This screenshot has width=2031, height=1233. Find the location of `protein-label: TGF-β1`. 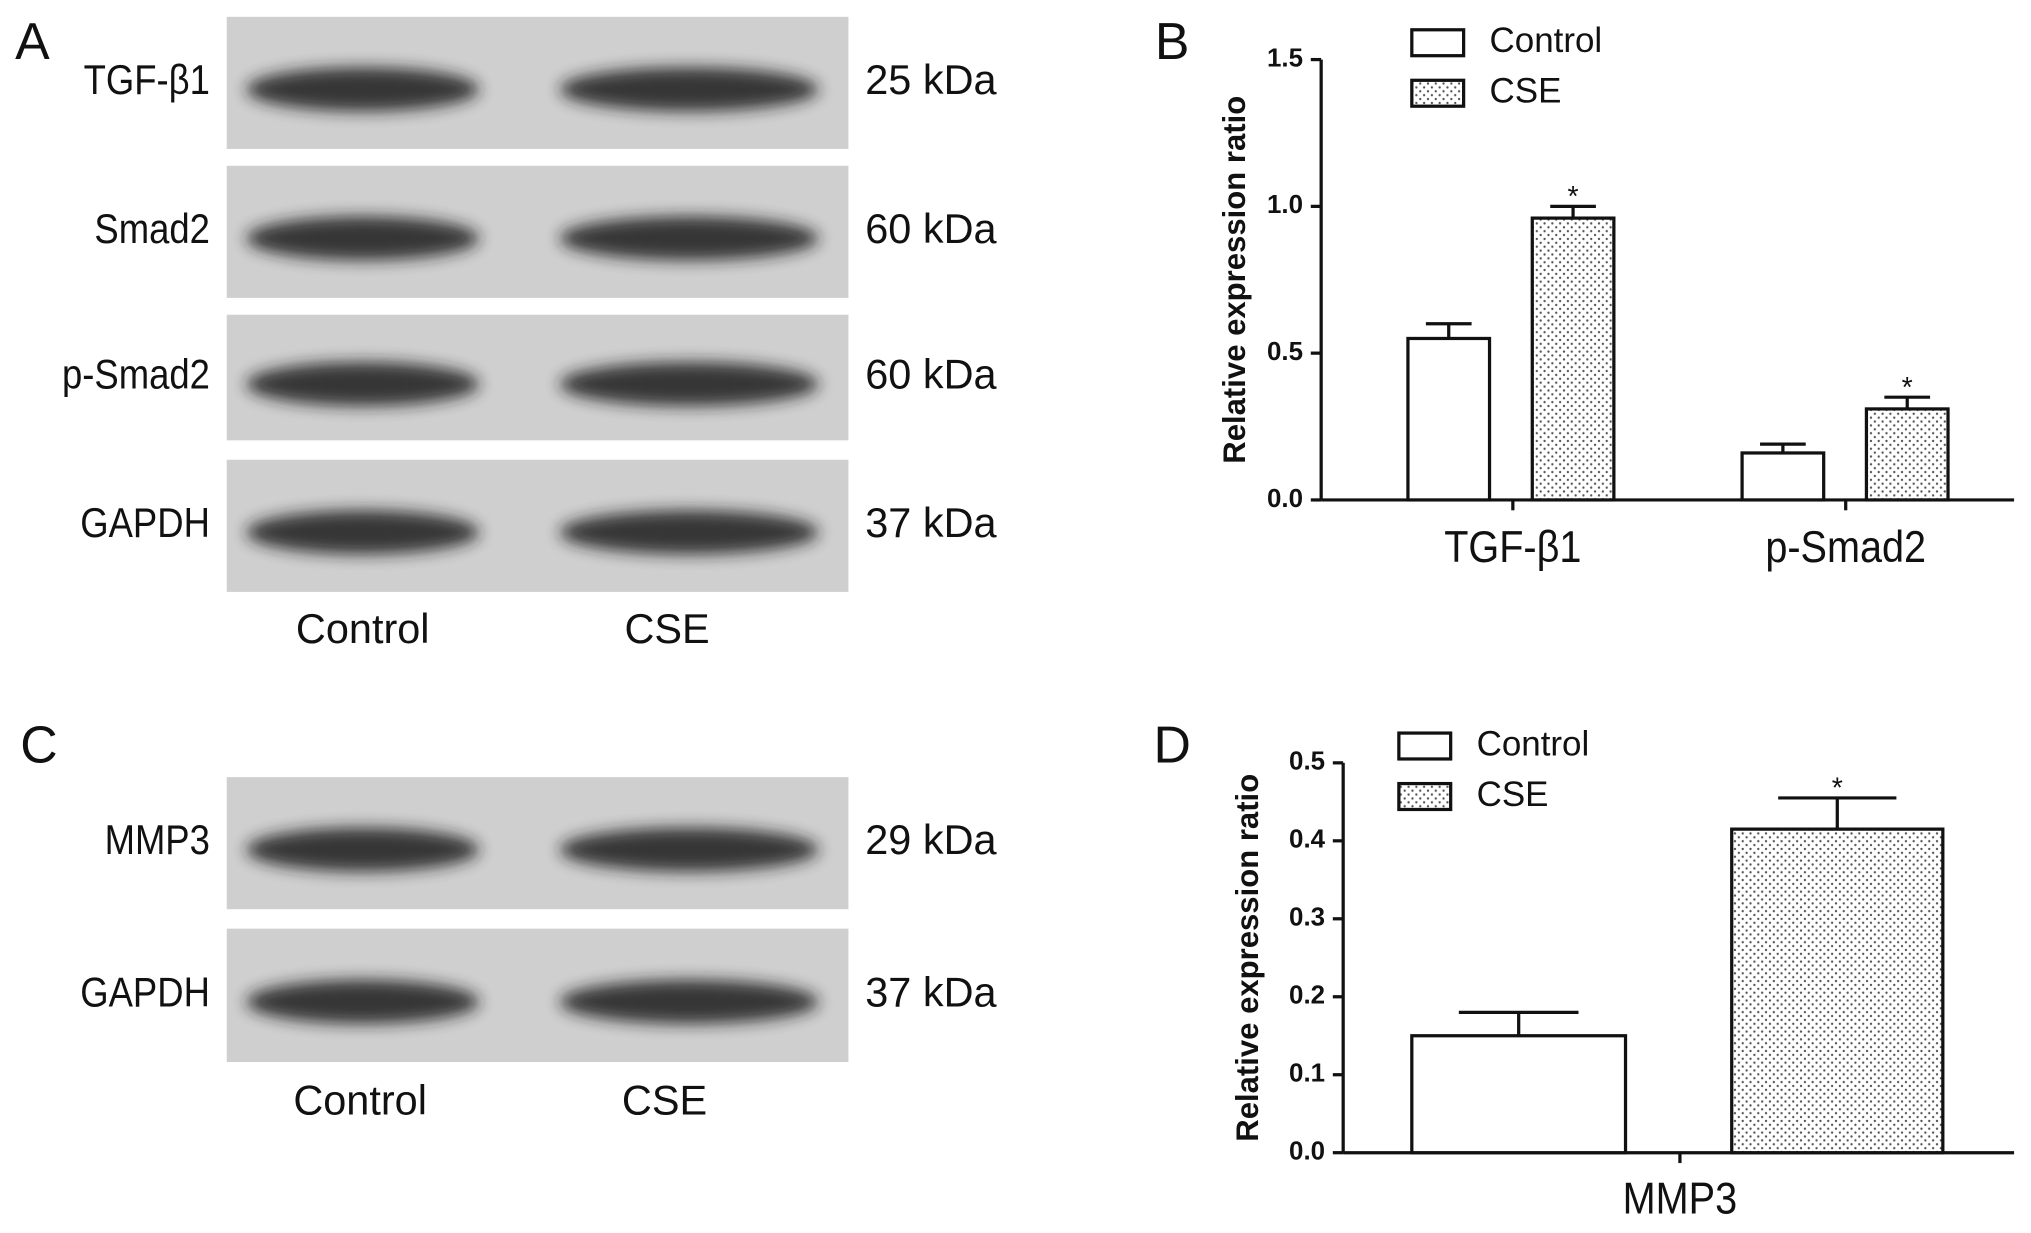

protein-label: TGF-β1 is located at coordinates (147, 81).